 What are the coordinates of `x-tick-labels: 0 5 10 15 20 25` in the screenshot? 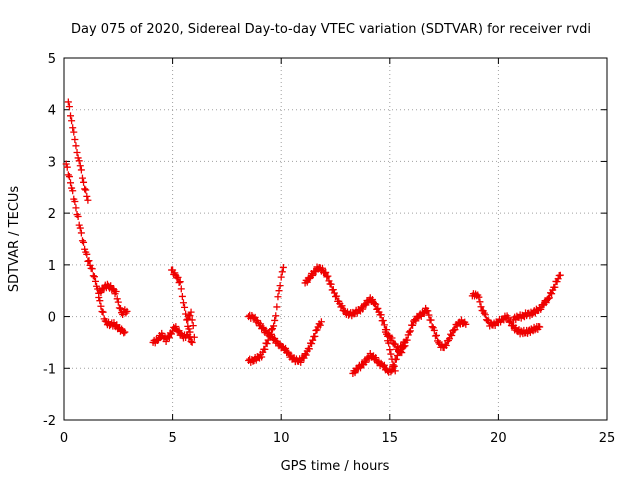 It's located at (337, 438).